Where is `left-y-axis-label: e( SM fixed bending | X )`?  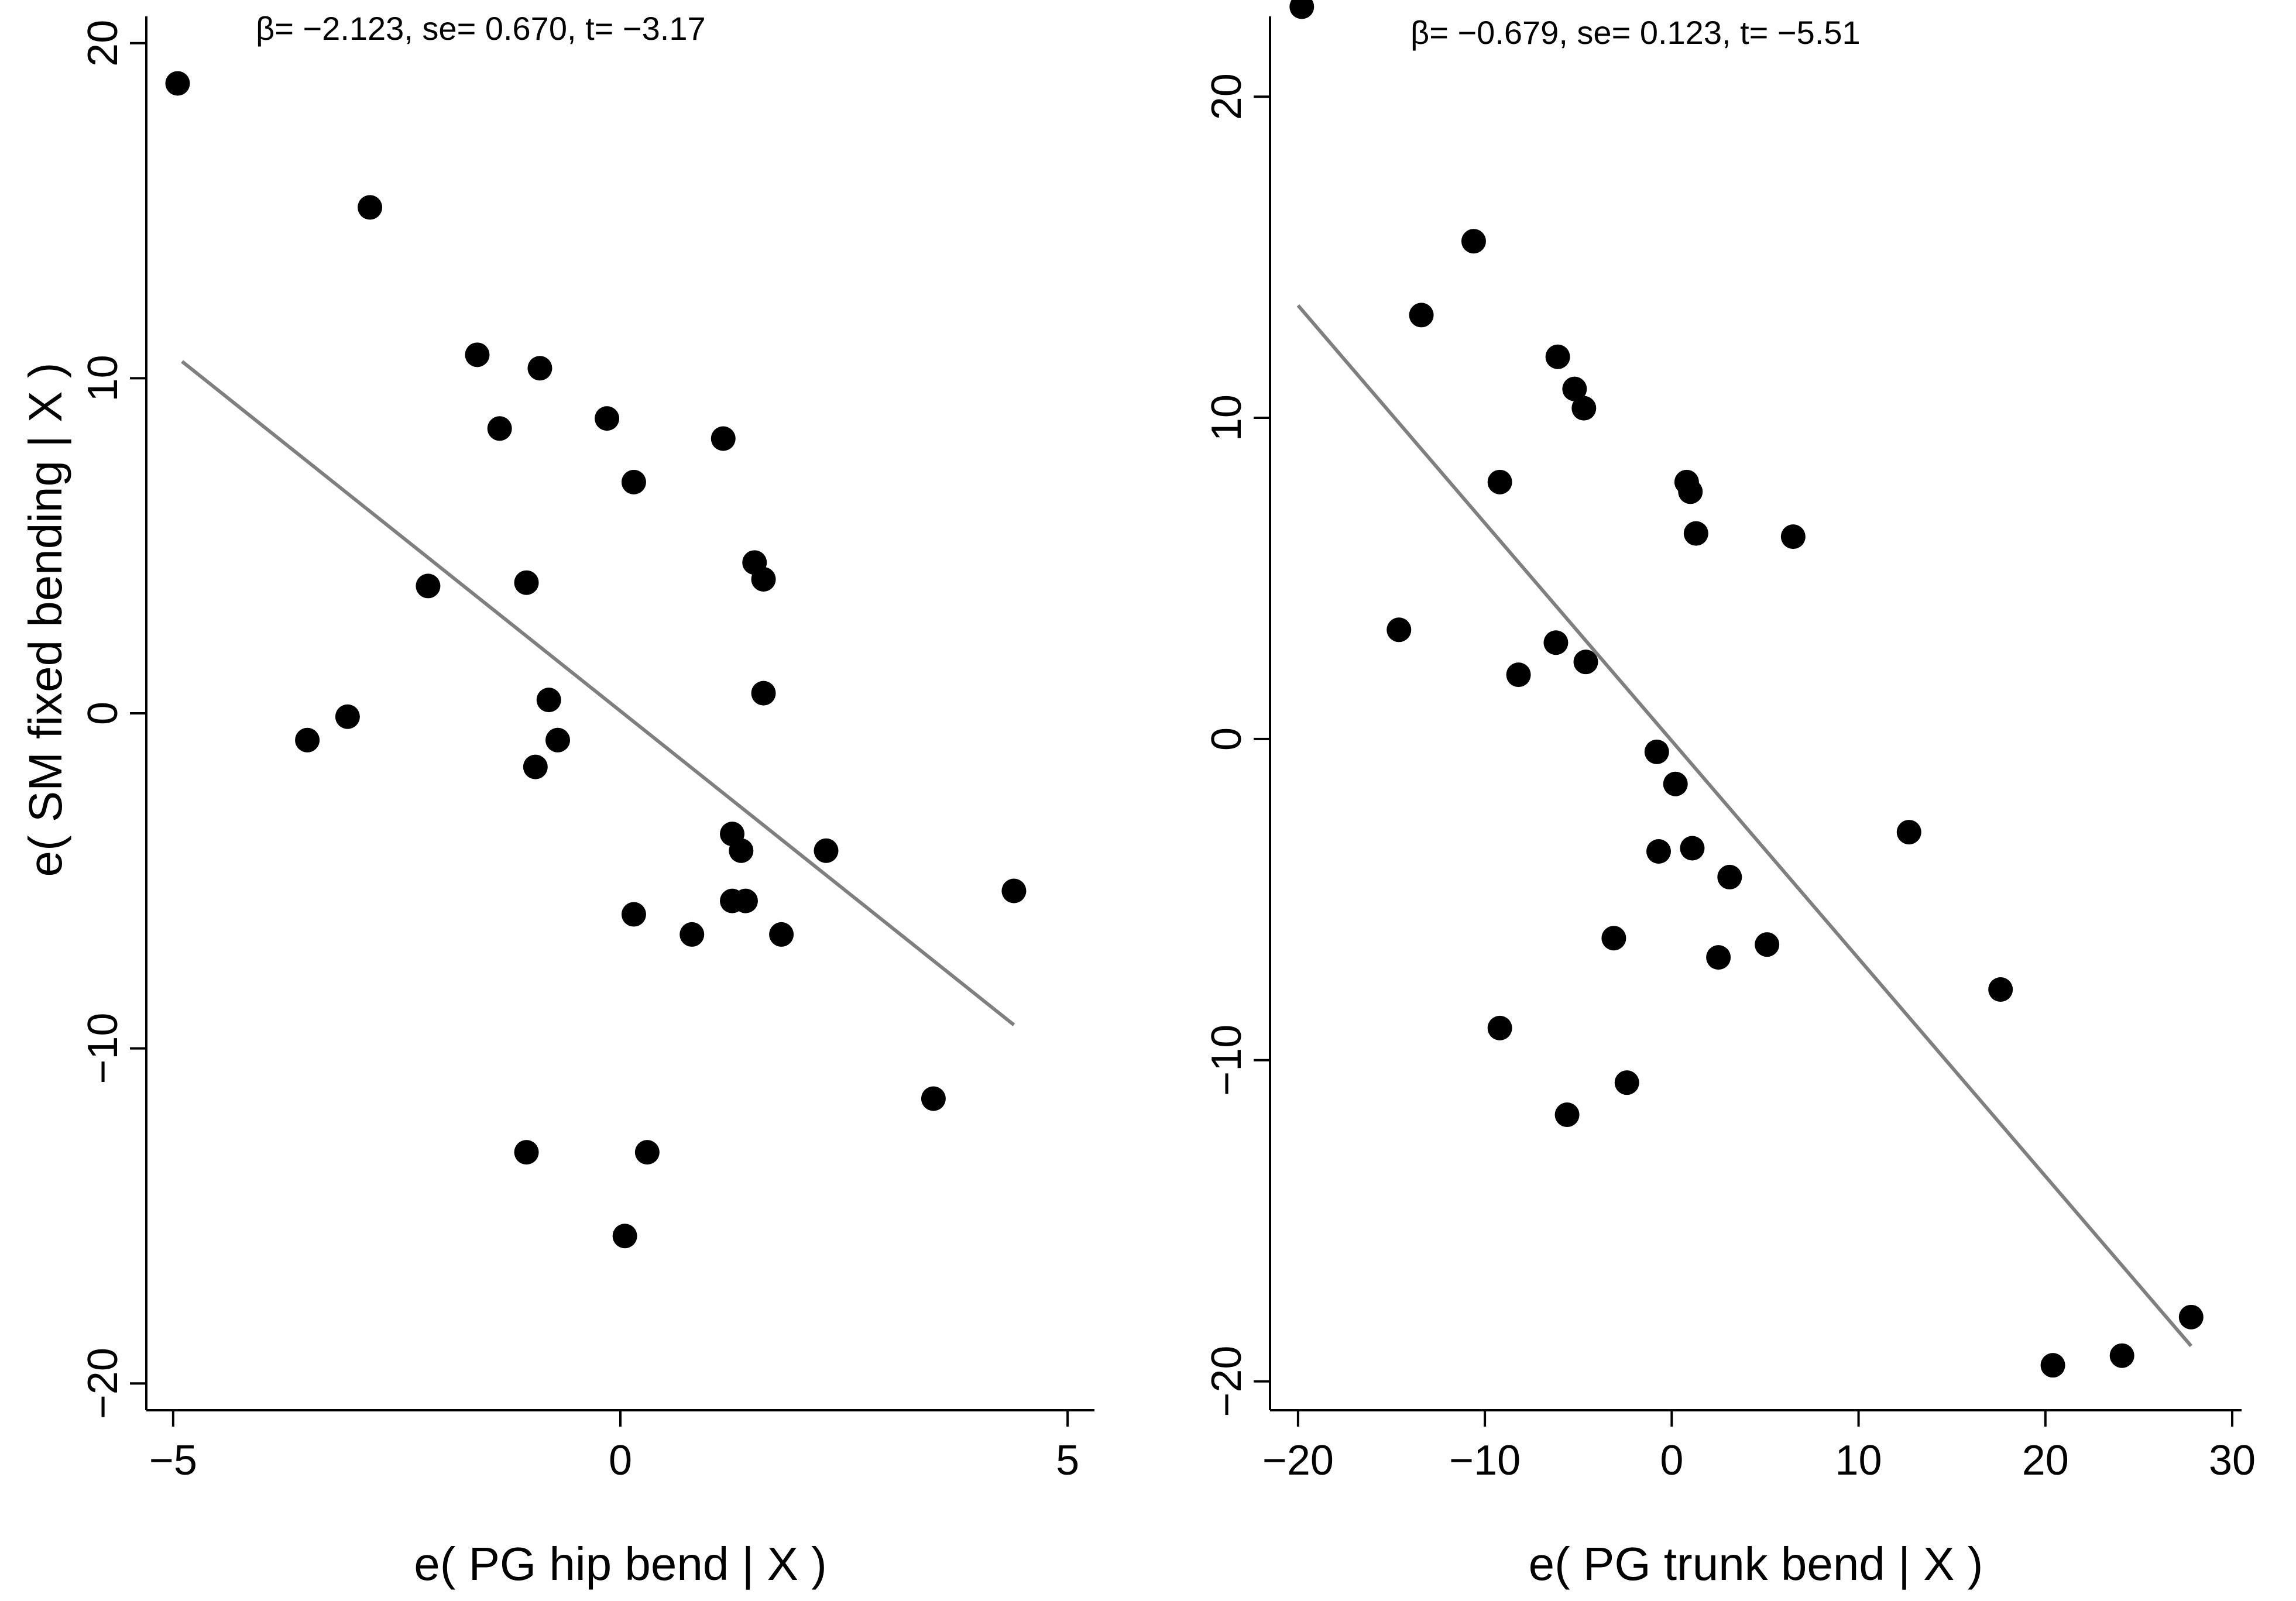 left-y-axis-label: e( SM fixed bending | X ) is located at coordinates (45, 620).